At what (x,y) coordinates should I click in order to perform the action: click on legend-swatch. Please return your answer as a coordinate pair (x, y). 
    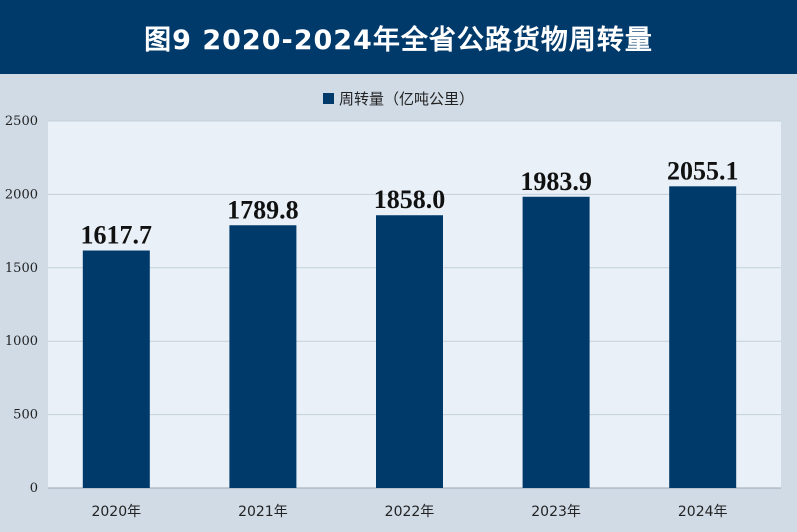
    Looking at the image, I should click on (328, 98).